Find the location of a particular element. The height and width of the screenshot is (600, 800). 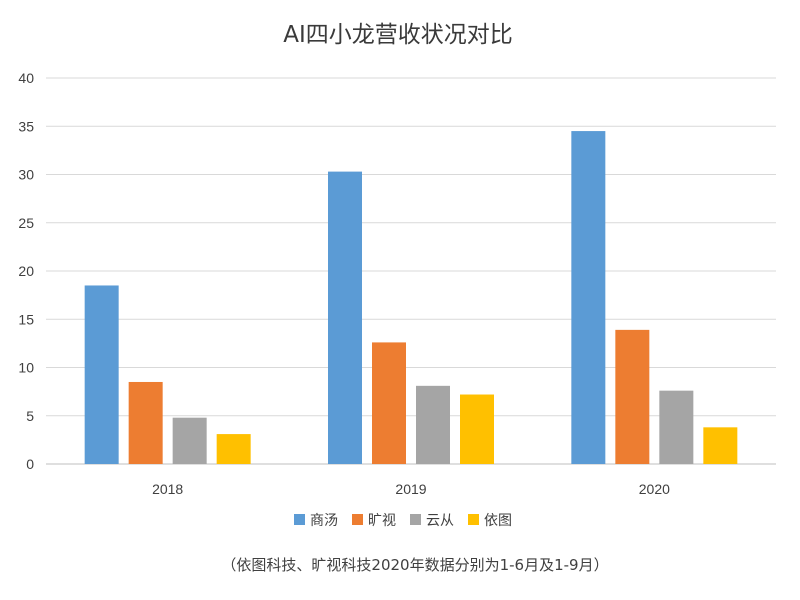

y-tick-label: 25 is located at coordinates (26, 223).